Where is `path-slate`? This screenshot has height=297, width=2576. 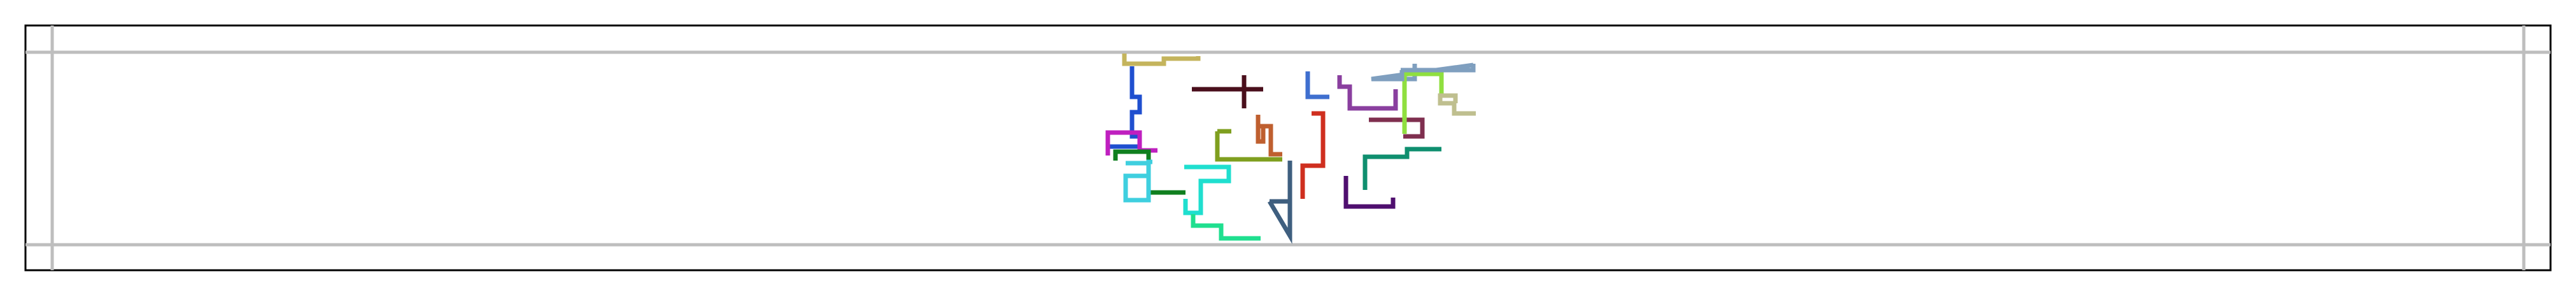
path-slate is located at coordinates (1279, 202).